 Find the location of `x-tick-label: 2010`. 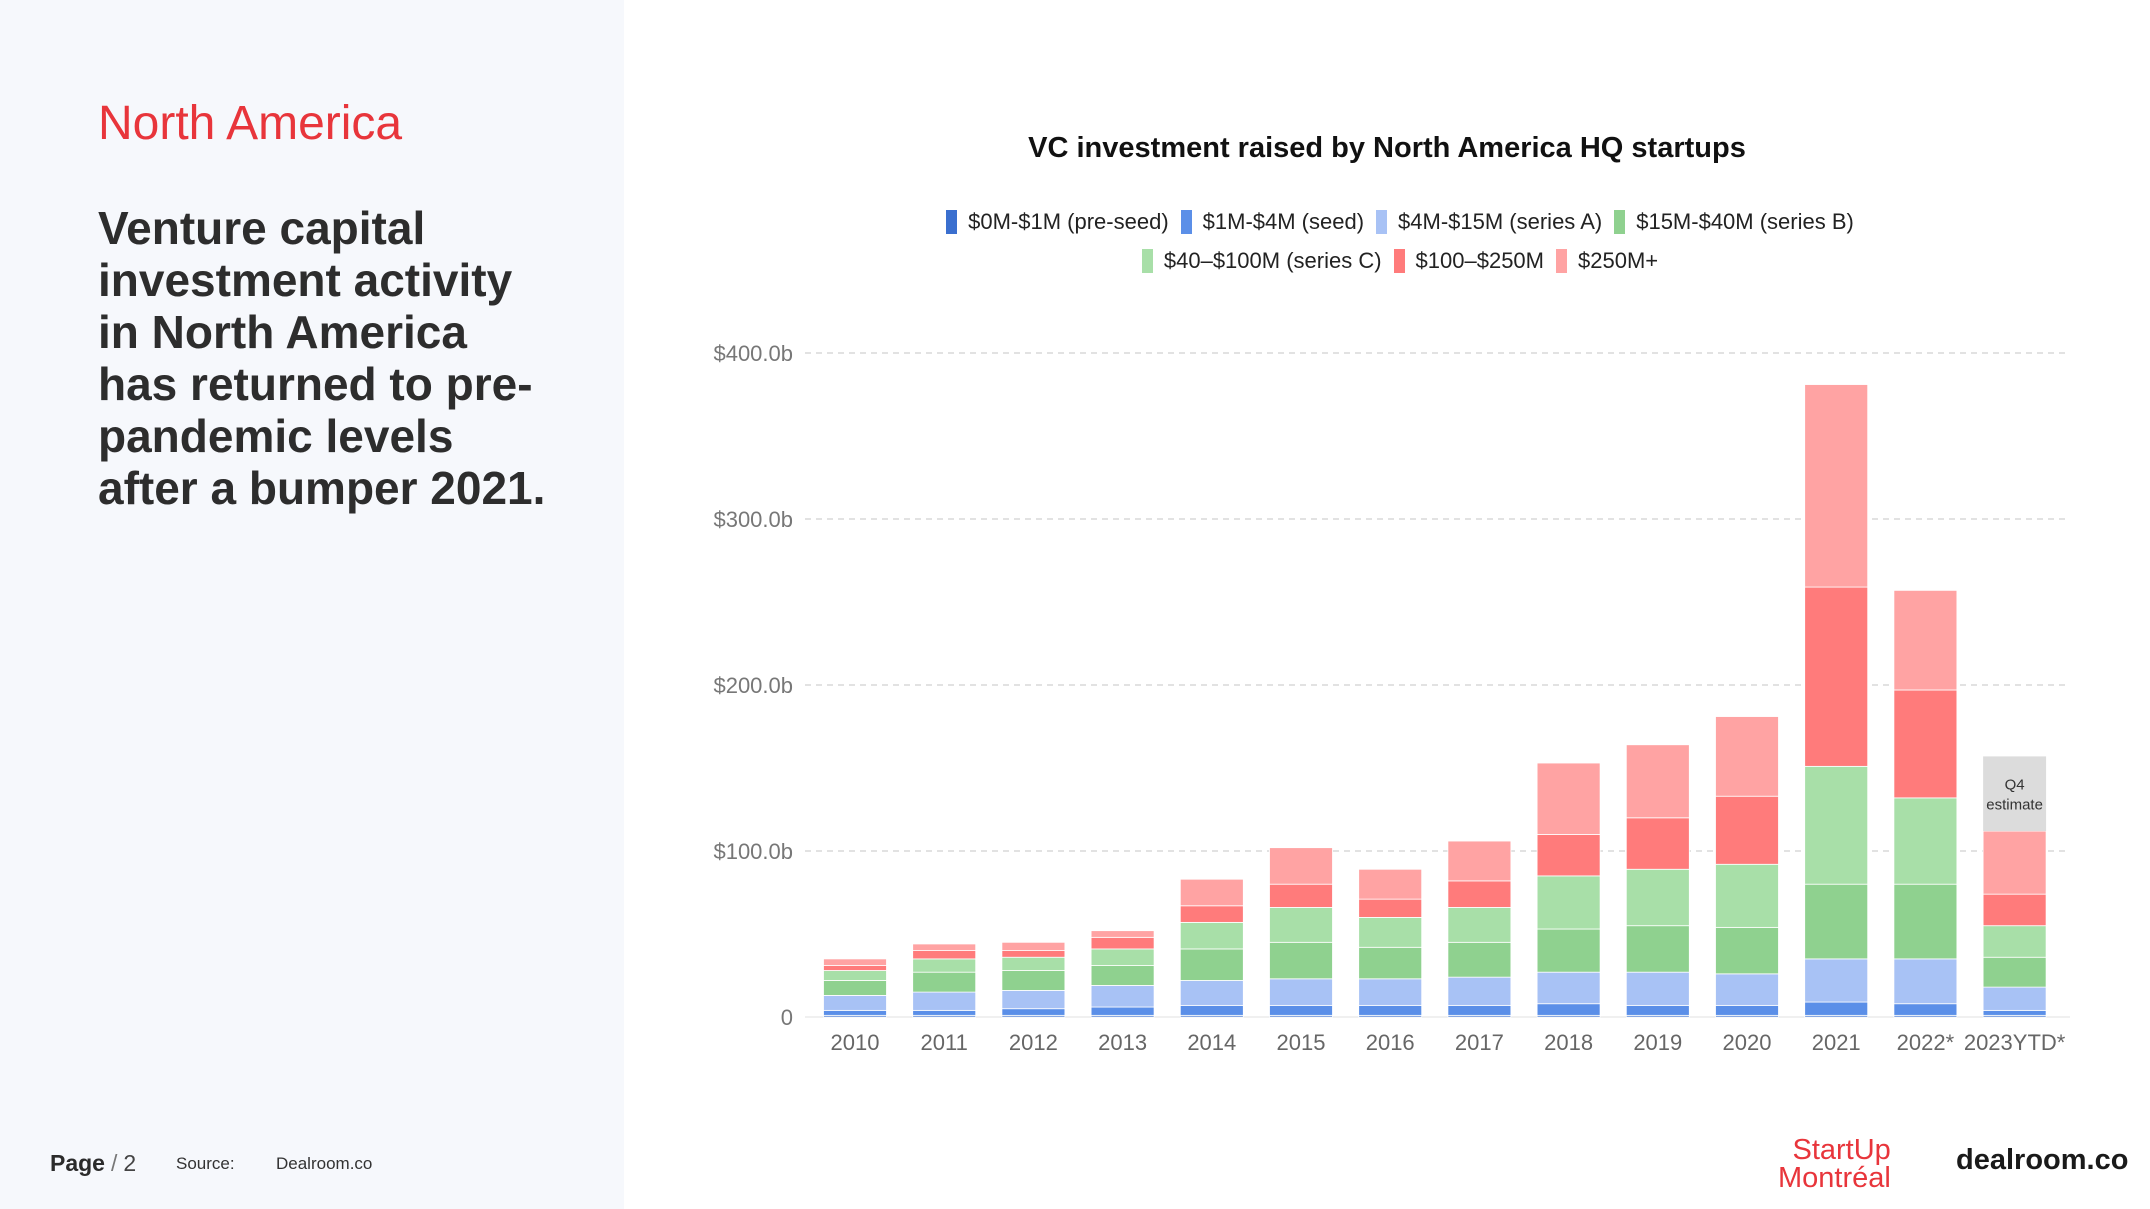

x-tick-label: 2010 is located at coordinates (855, 1042).